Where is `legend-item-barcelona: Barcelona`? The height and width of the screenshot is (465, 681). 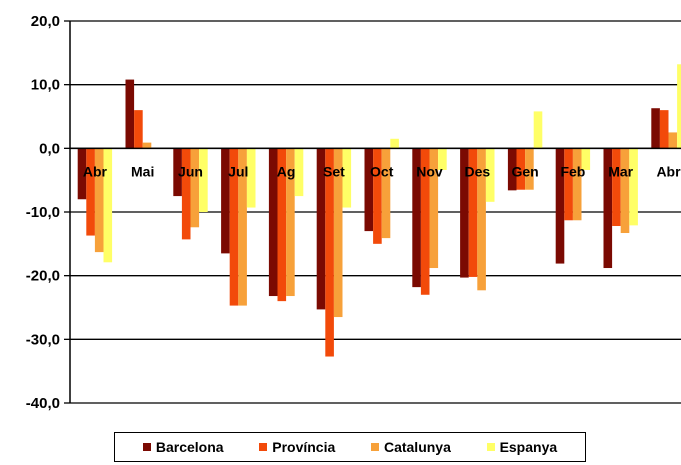
legend-item-barcelona: Barcelona is located at coordinates (183, 447).